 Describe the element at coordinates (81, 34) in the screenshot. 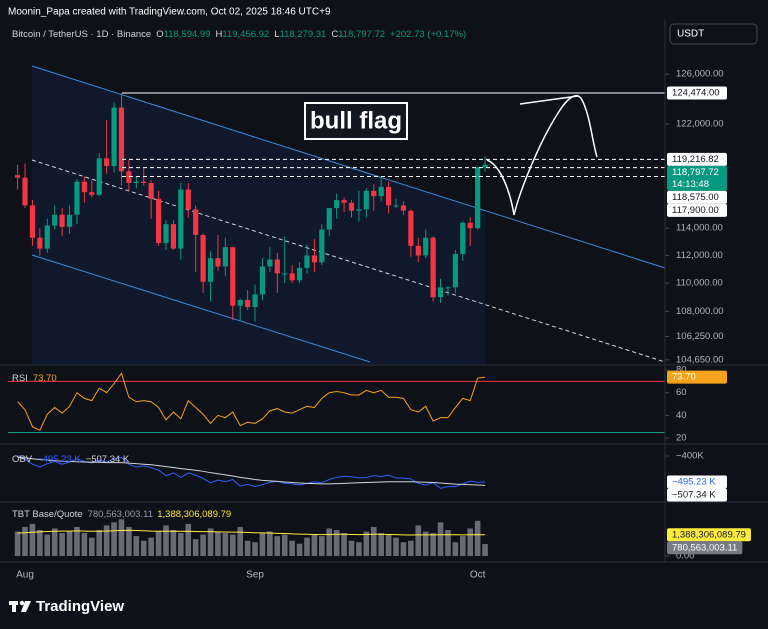

I see `symbol: Bitcoin / TetherUS · 1D · Binance` at that location.